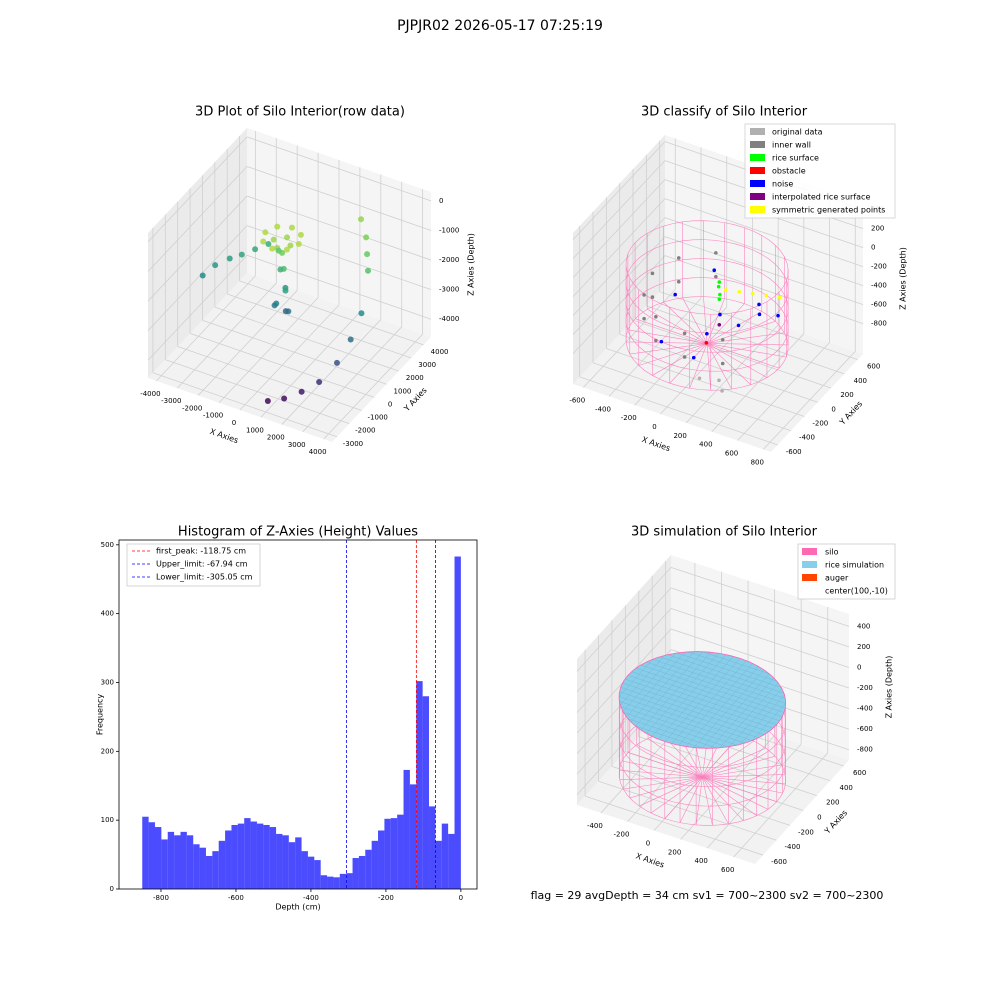 This screenshot has width=1000, height=1000. I want to click on y-tick-label: 500, so click(107, 545).